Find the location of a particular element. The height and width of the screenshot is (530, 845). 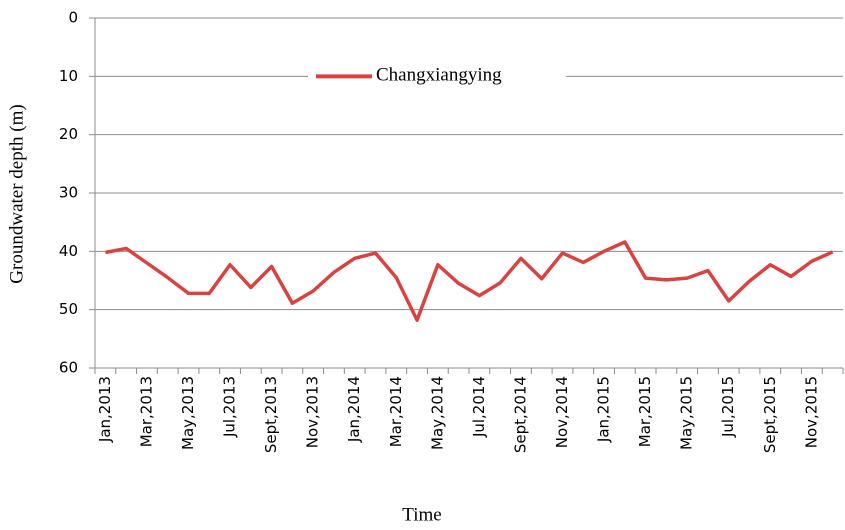

x-tick-label: Jul,2015 is located at coordinates (728, 407).